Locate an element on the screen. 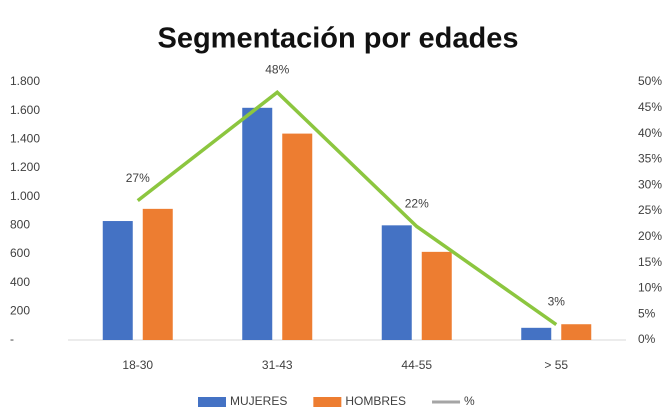 Image resolution: width=672 pixels, height=415 pixels. y2-tick-label: 15% is located at coordinates (650, 262).